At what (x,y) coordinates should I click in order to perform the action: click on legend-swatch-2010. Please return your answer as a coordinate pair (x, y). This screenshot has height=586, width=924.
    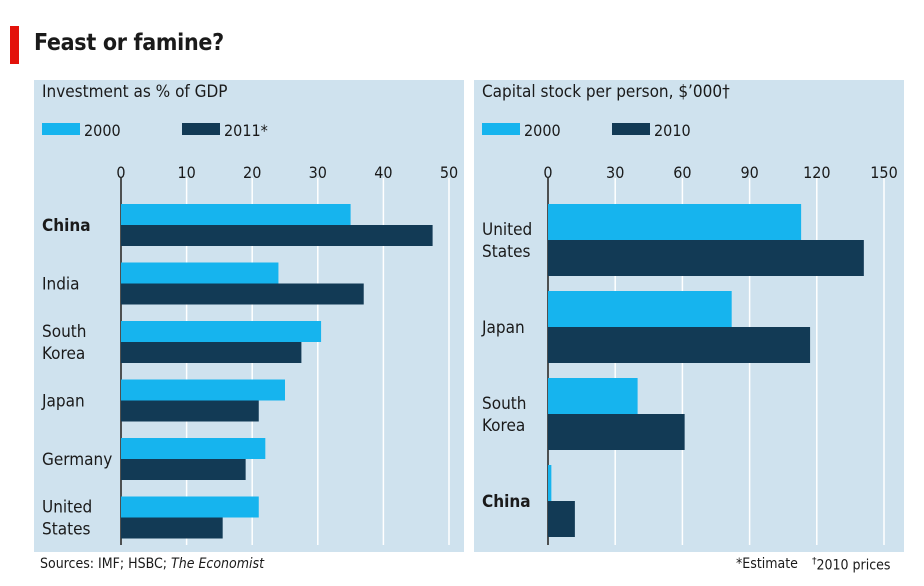
    Looking at the image, I should click on (631, 129).